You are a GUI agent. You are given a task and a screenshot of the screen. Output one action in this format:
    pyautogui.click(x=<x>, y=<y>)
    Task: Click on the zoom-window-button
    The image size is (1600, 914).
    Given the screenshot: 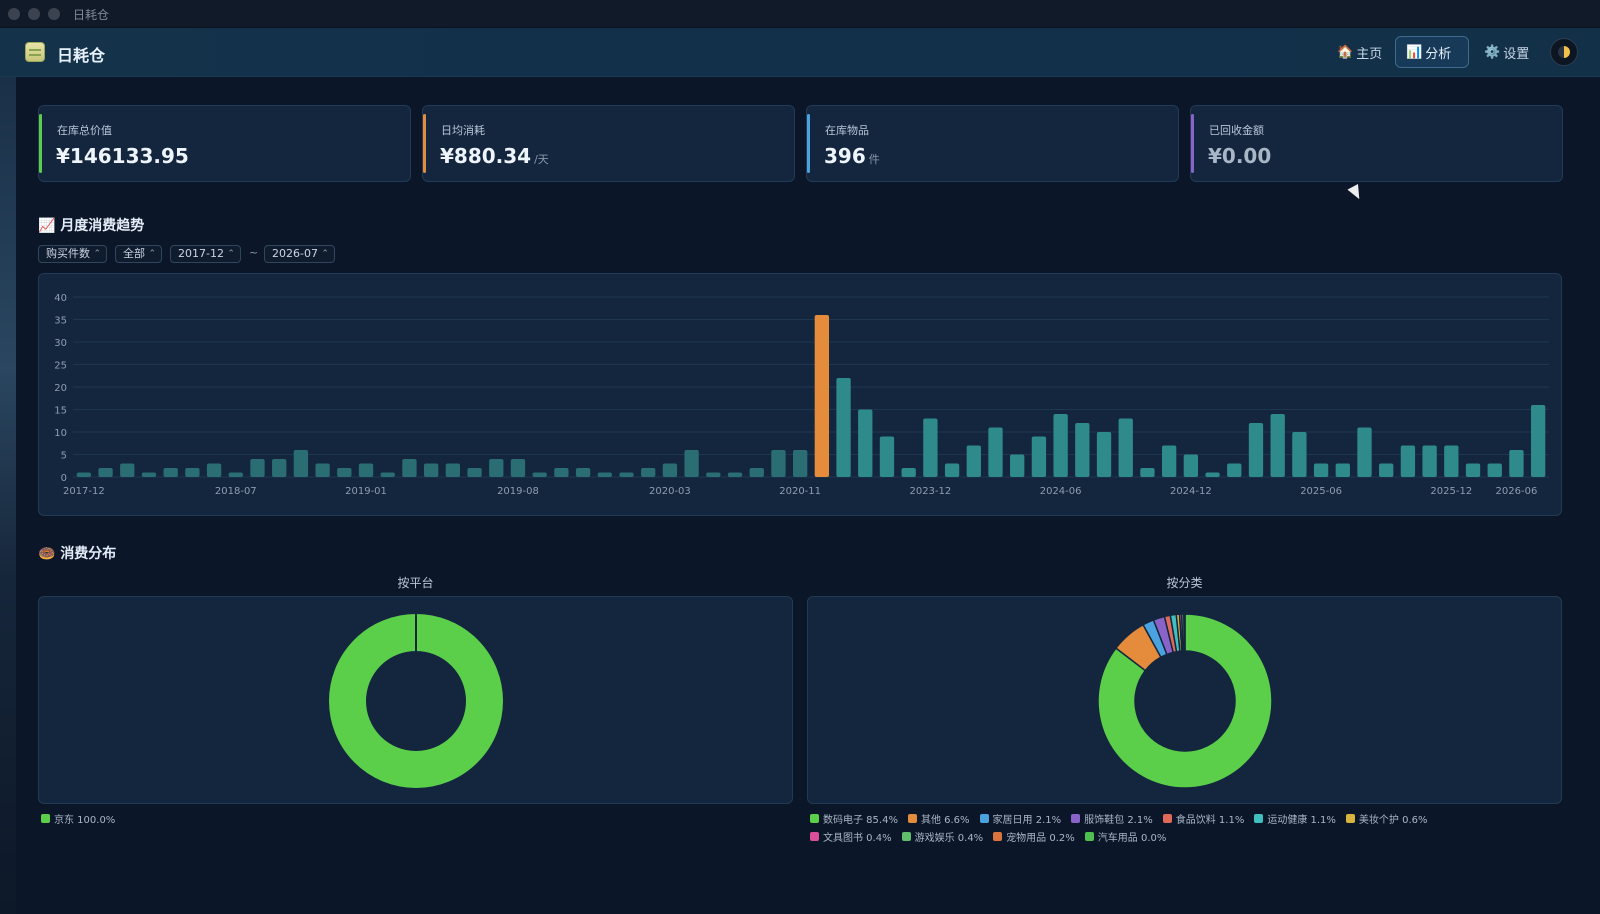 What is the action you would take?
    pyautogui.click(x=54, y=14)
    